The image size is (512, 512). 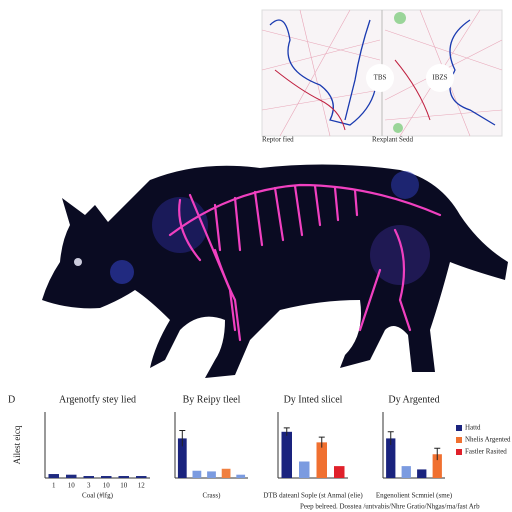 What do you see at coordinates (89, 486) in the screenshot?
I see `x-tick-label: 3` at bounding box center [89, 486].